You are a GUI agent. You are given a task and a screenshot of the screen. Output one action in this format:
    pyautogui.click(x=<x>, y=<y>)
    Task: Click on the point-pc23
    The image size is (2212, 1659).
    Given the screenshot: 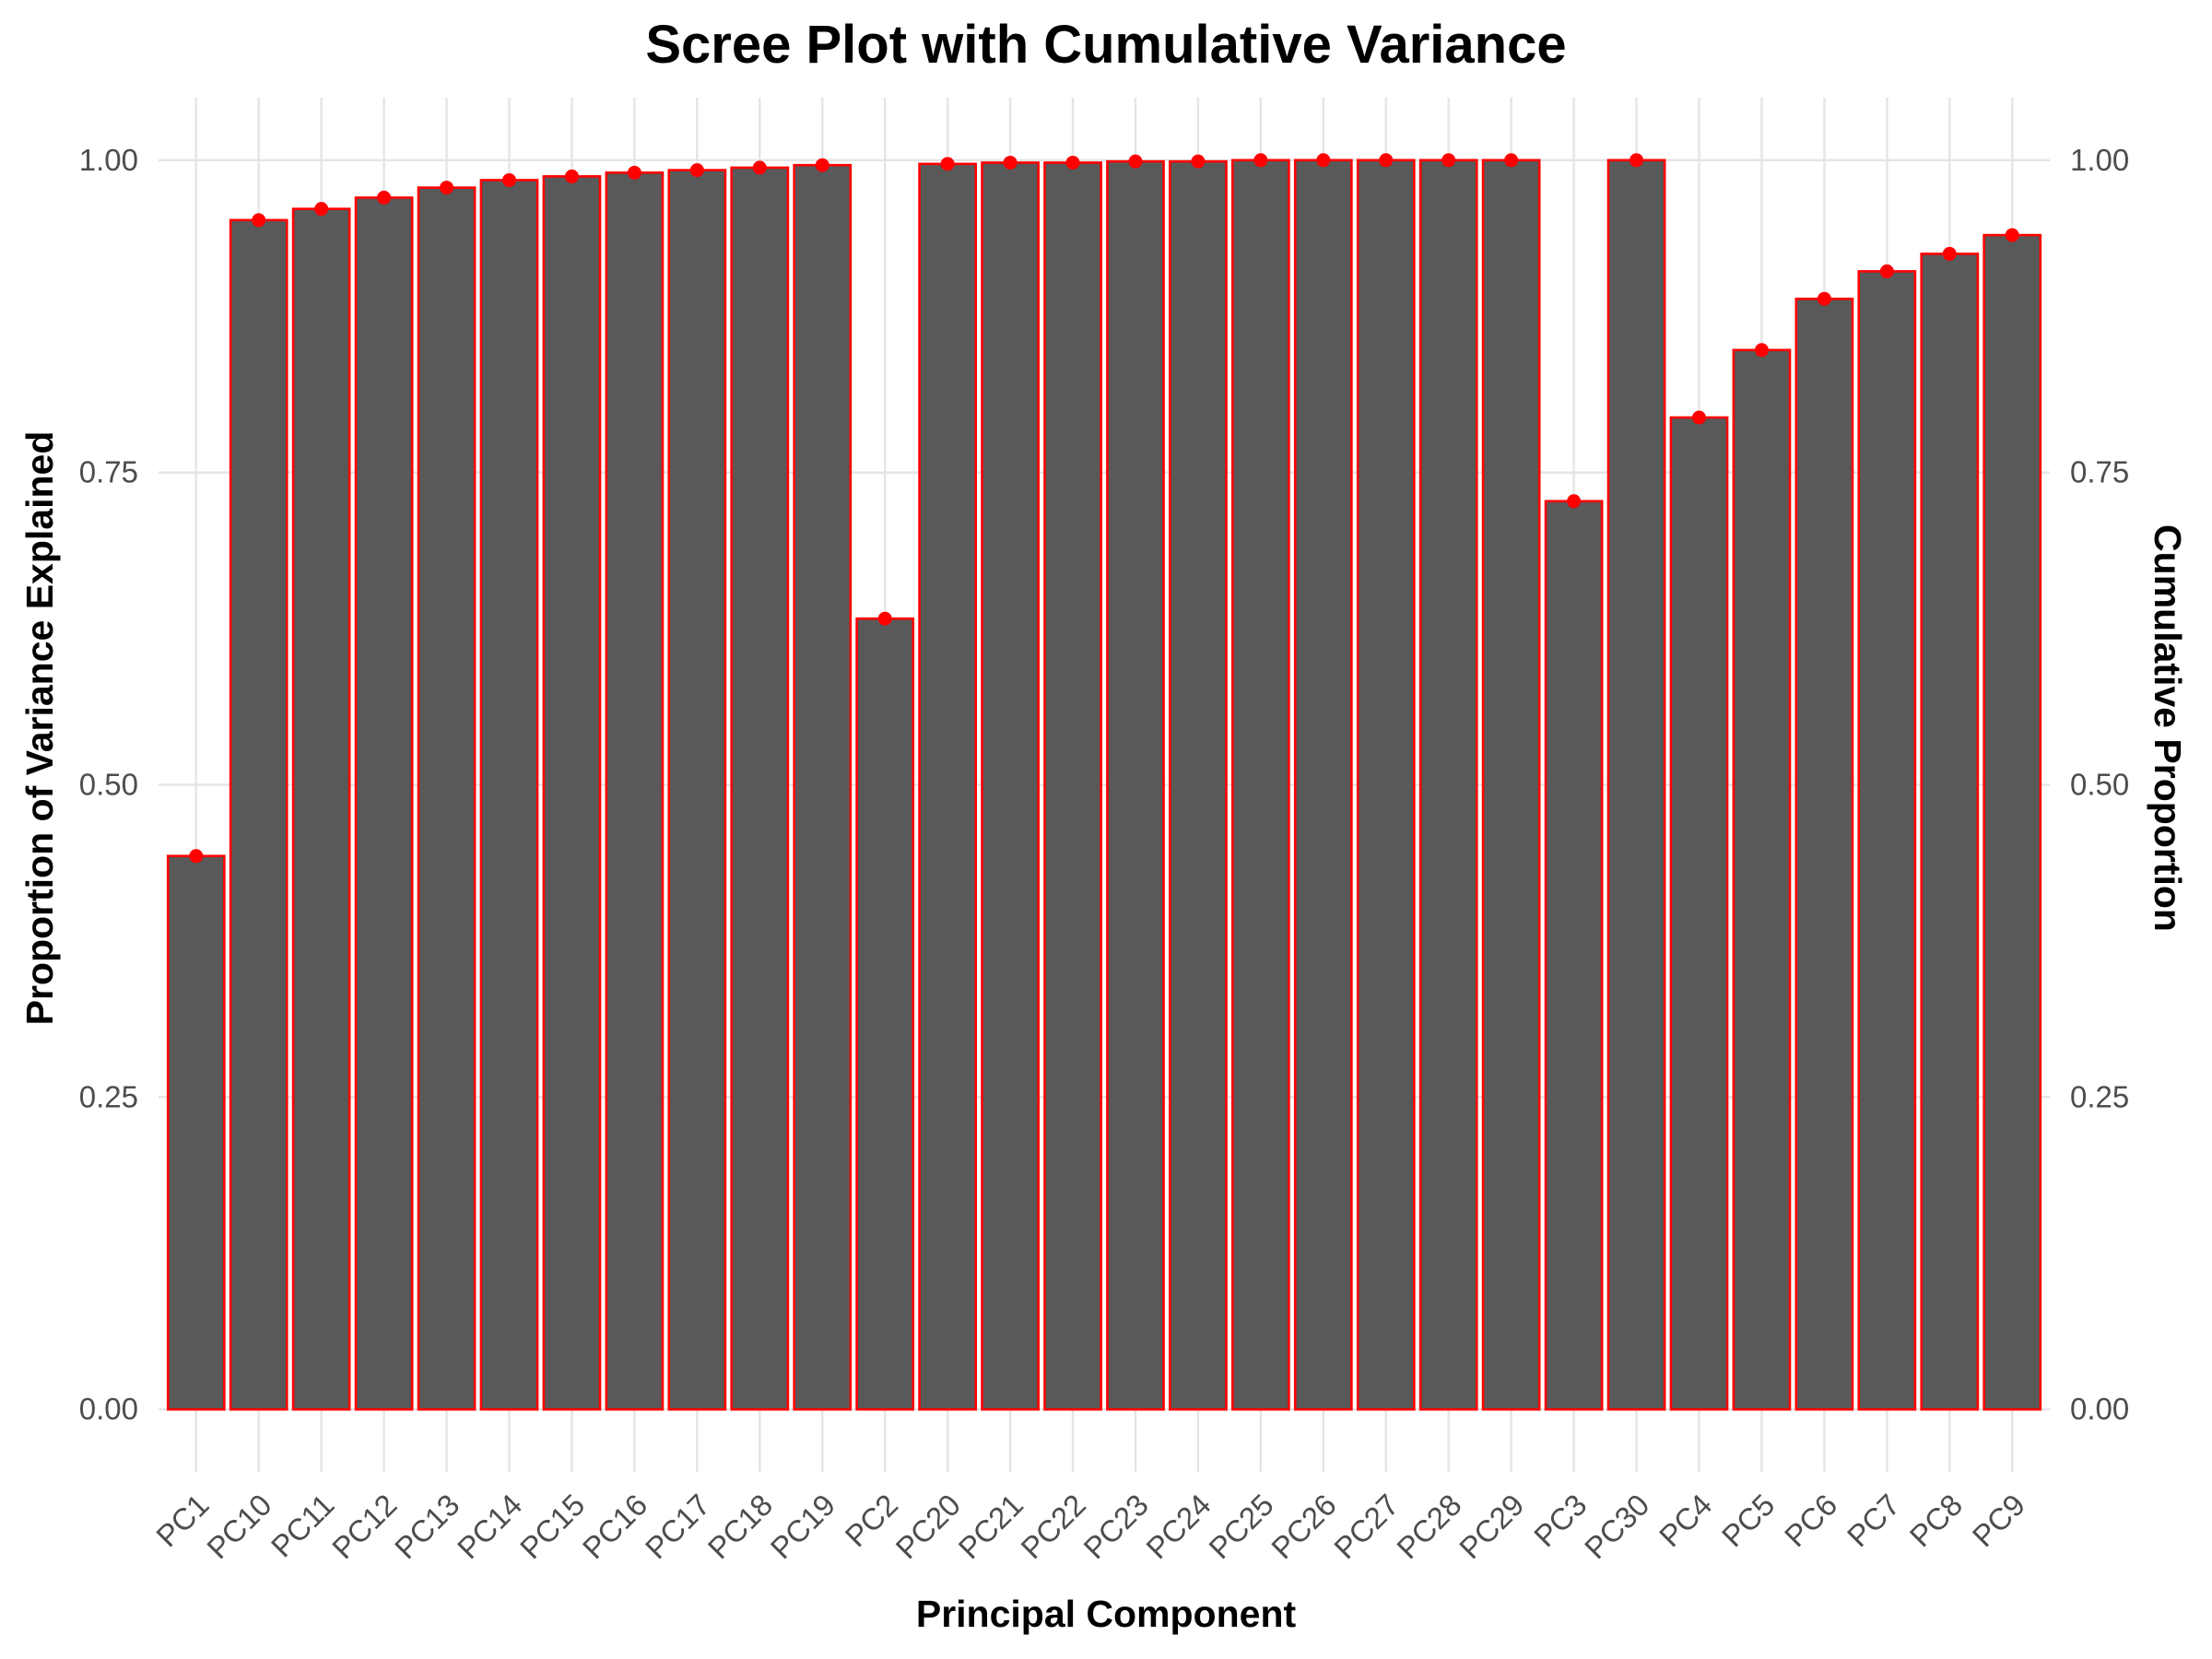 What is the action you would take?
    pyautogui.click(x=1135, y=161)
    